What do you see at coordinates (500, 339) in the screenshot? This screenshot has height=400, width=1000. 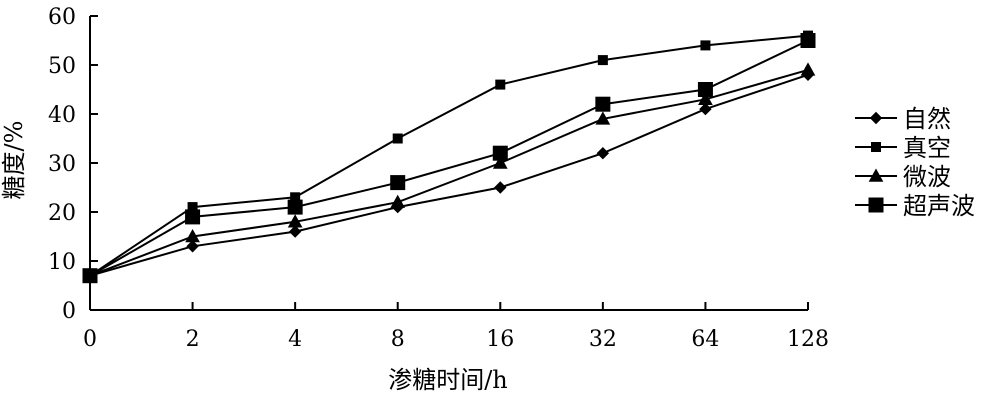 I see `x-tick-label: 16` at bounding box center [500, 339].